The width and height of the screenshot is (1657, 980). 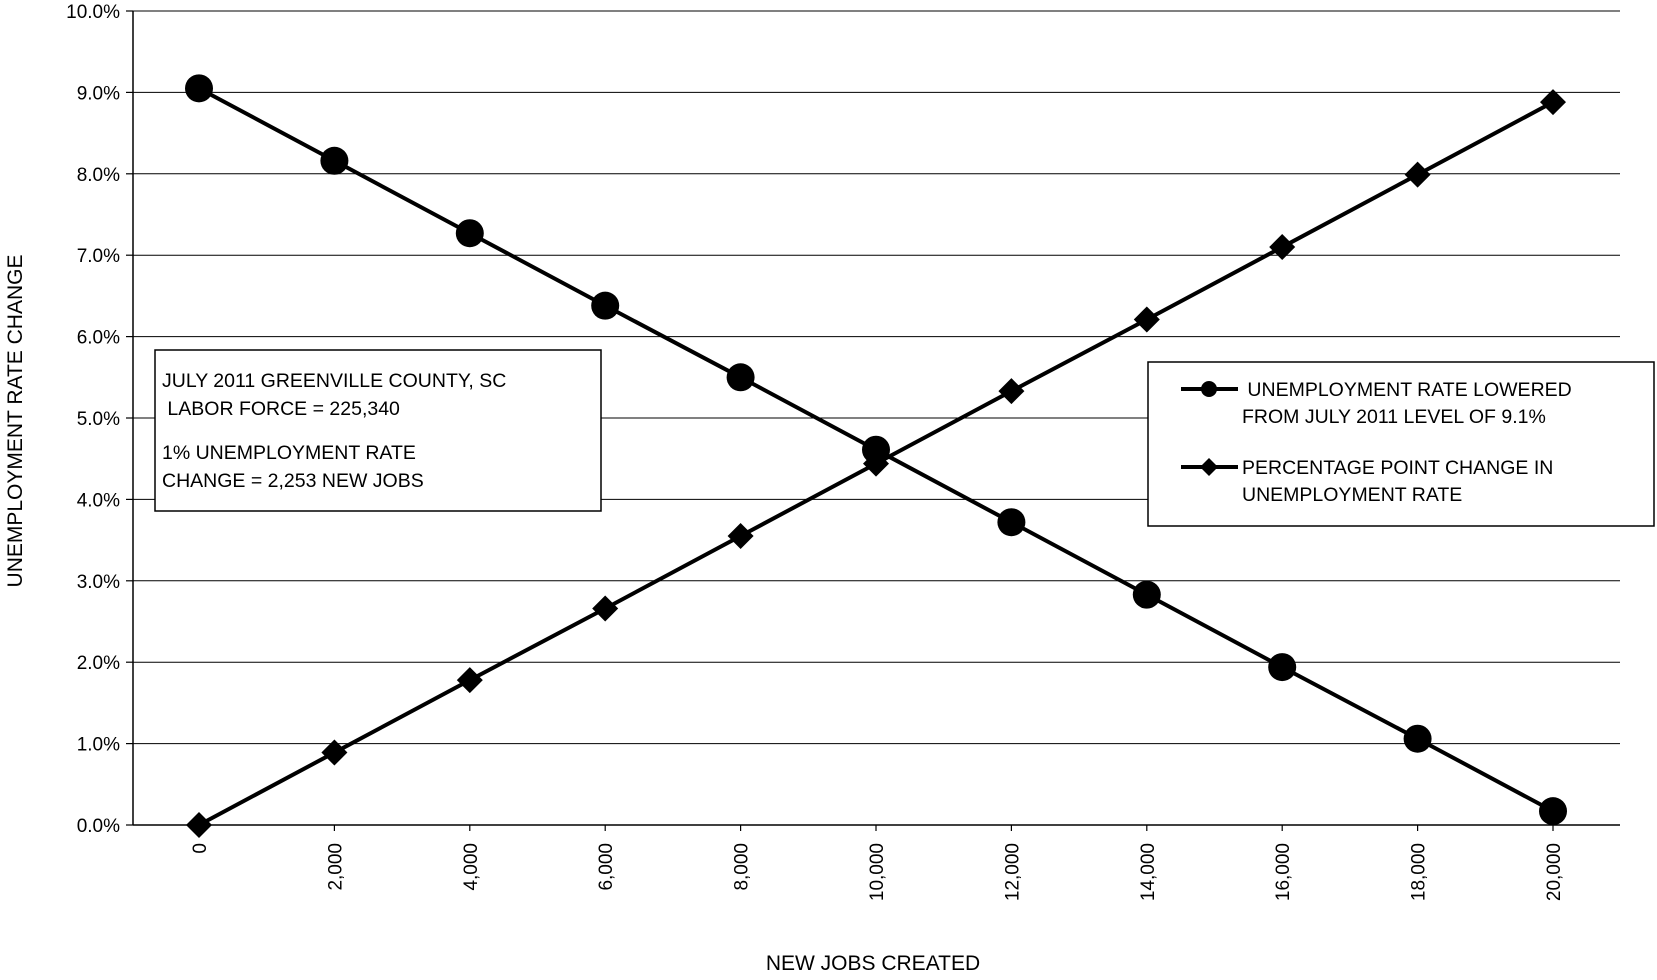 What do you see at coordinates (281, 409) in the screenshot?
I see `annotation-line-2: LABOR FORCE = 225,340` at bounding box center [281, 409].